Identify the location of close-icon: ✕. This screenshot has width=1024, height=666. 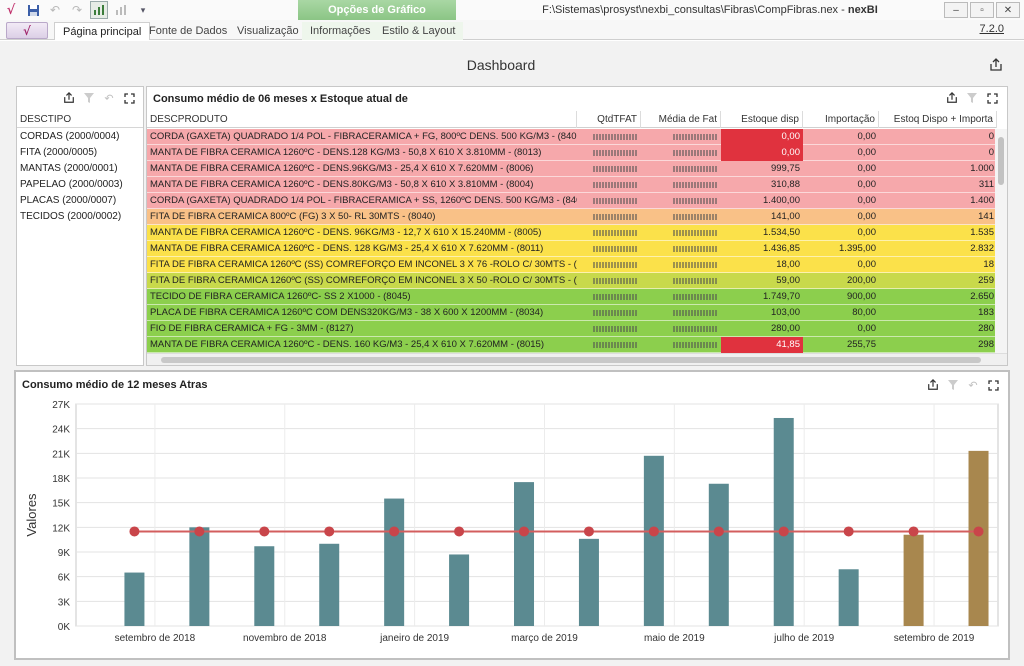
(1008, 10).